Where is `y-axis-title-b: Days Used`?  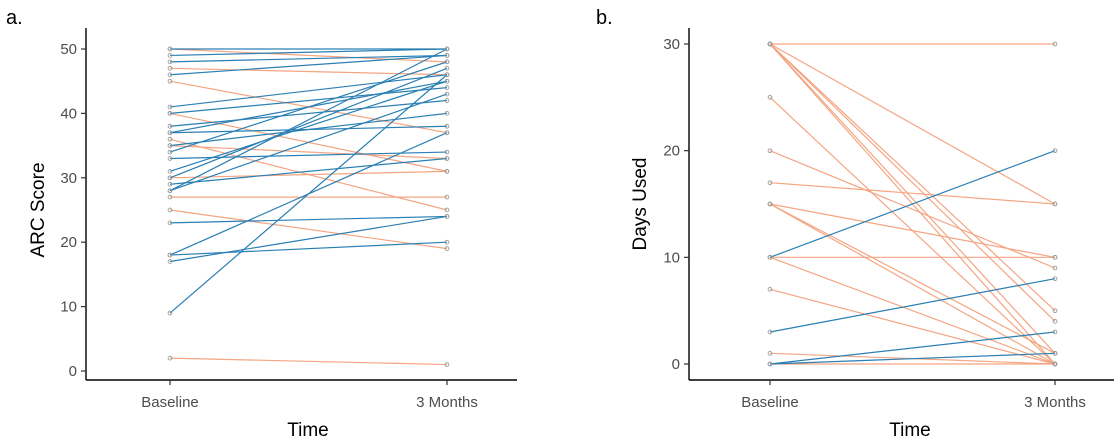
y-axis-title-b: Days Used is located at coordinates (640, 204).